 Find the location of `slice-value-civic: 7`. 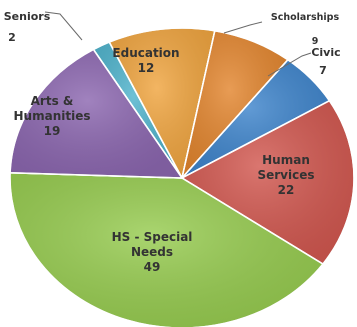

slice-value-civic: 7 is located at coordinates (323, 70).